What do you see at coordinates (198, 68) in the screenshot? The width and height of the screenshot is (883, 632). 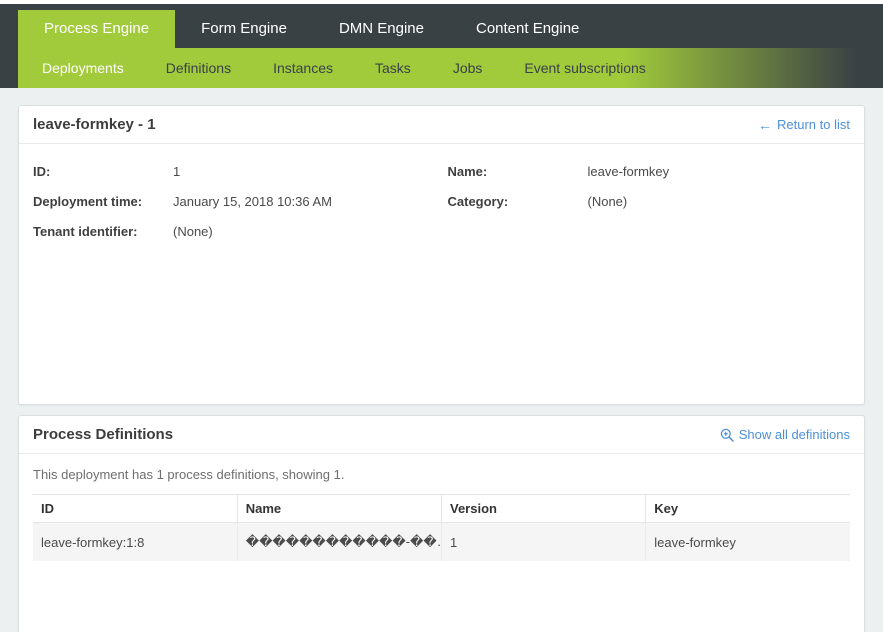 I see `subtab-definitions: Definitions` at bounding box center [198, 68].